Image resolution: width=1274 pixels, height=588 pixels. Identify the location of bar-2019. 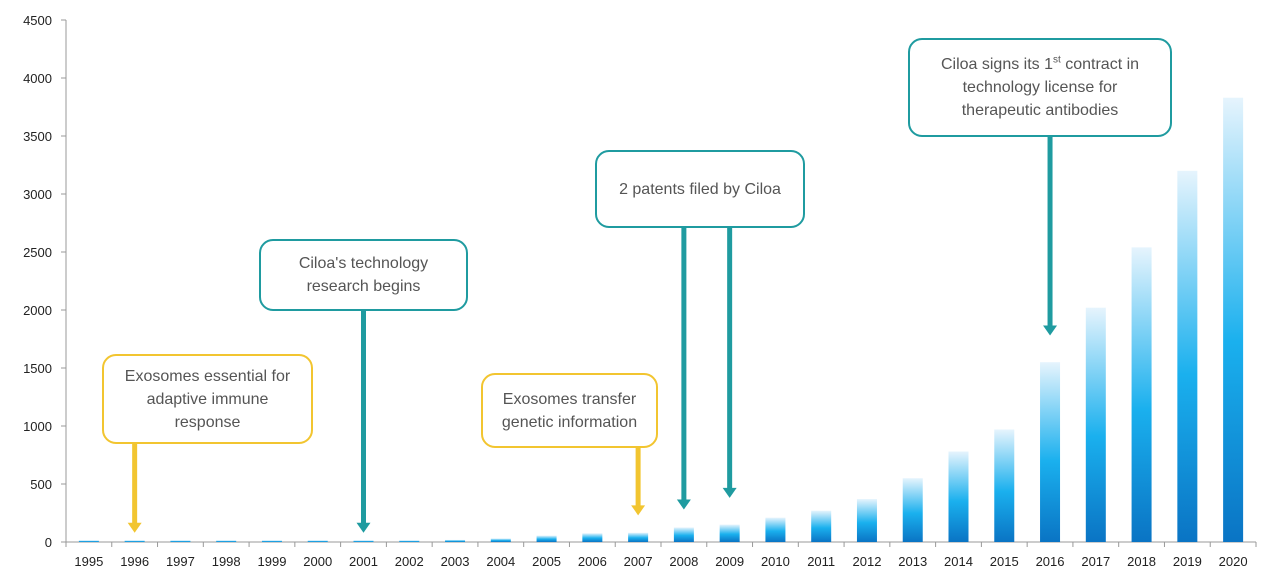
(1187, 356).